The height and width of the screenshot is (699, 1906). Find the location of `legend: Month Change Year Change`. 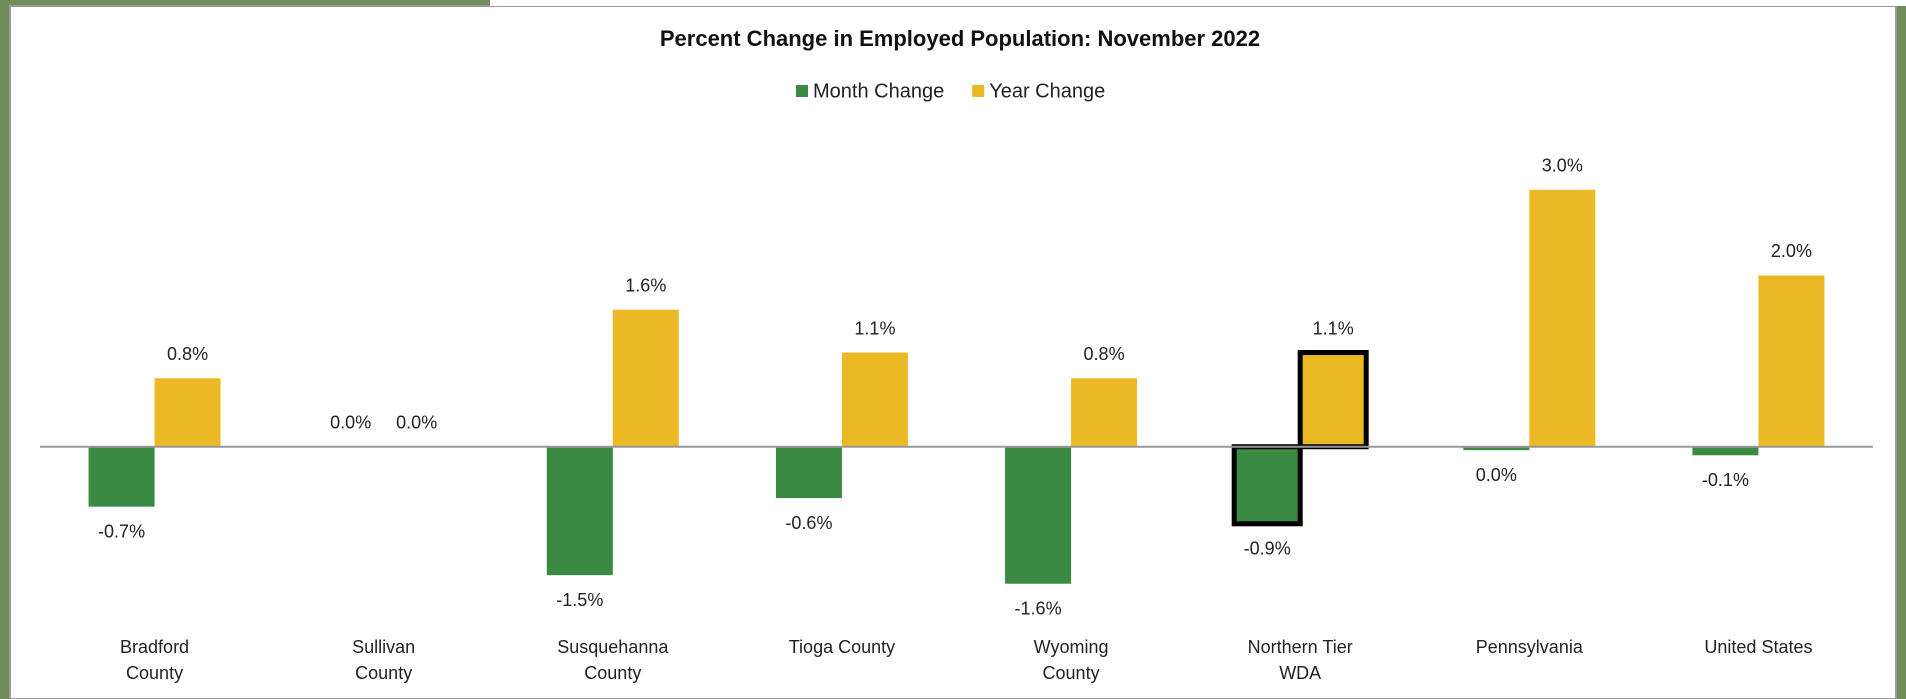

legend: Month Change Year Change is located at coordinates (950, 91).